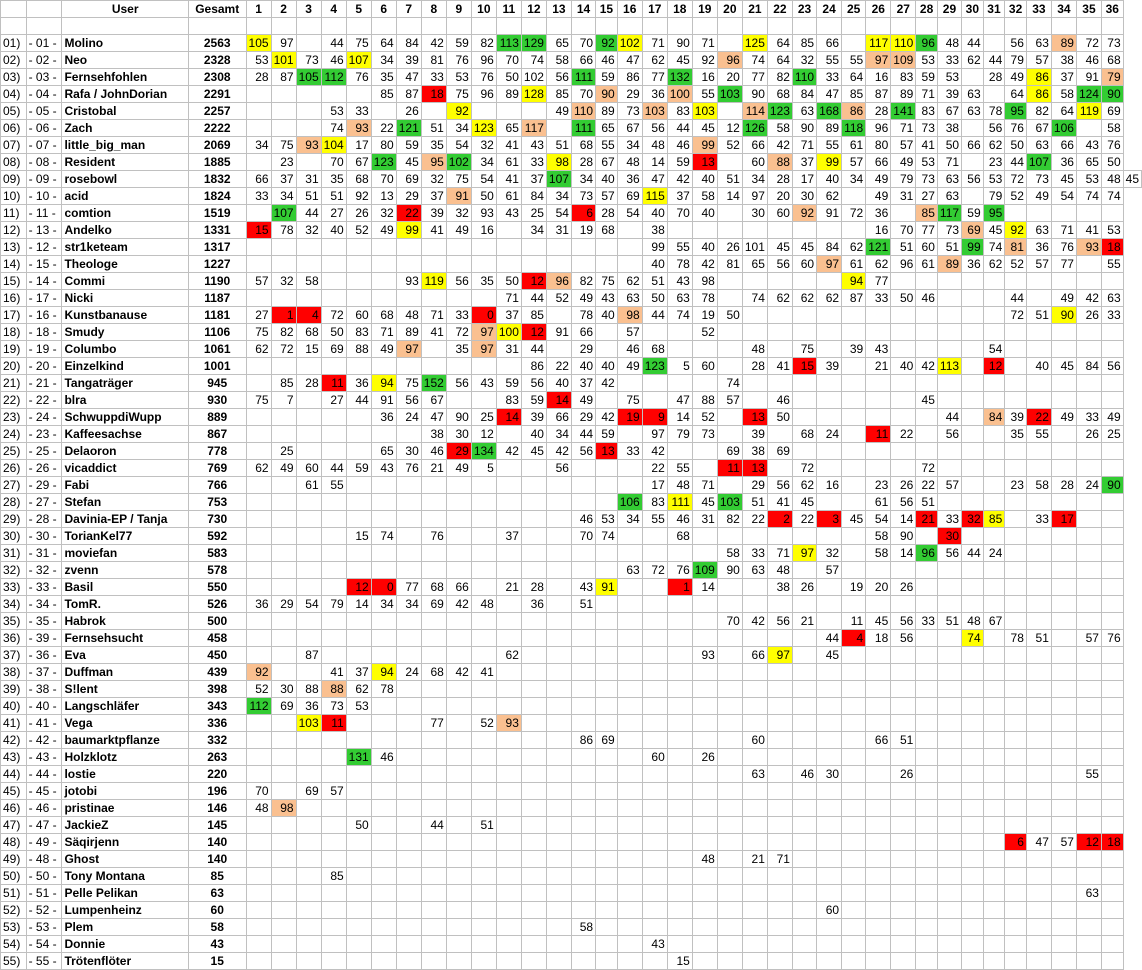  What do you see at coordinates (358, 213) in the screenshot?
I see `score-cell: 26` at bounding box center [358, 213].